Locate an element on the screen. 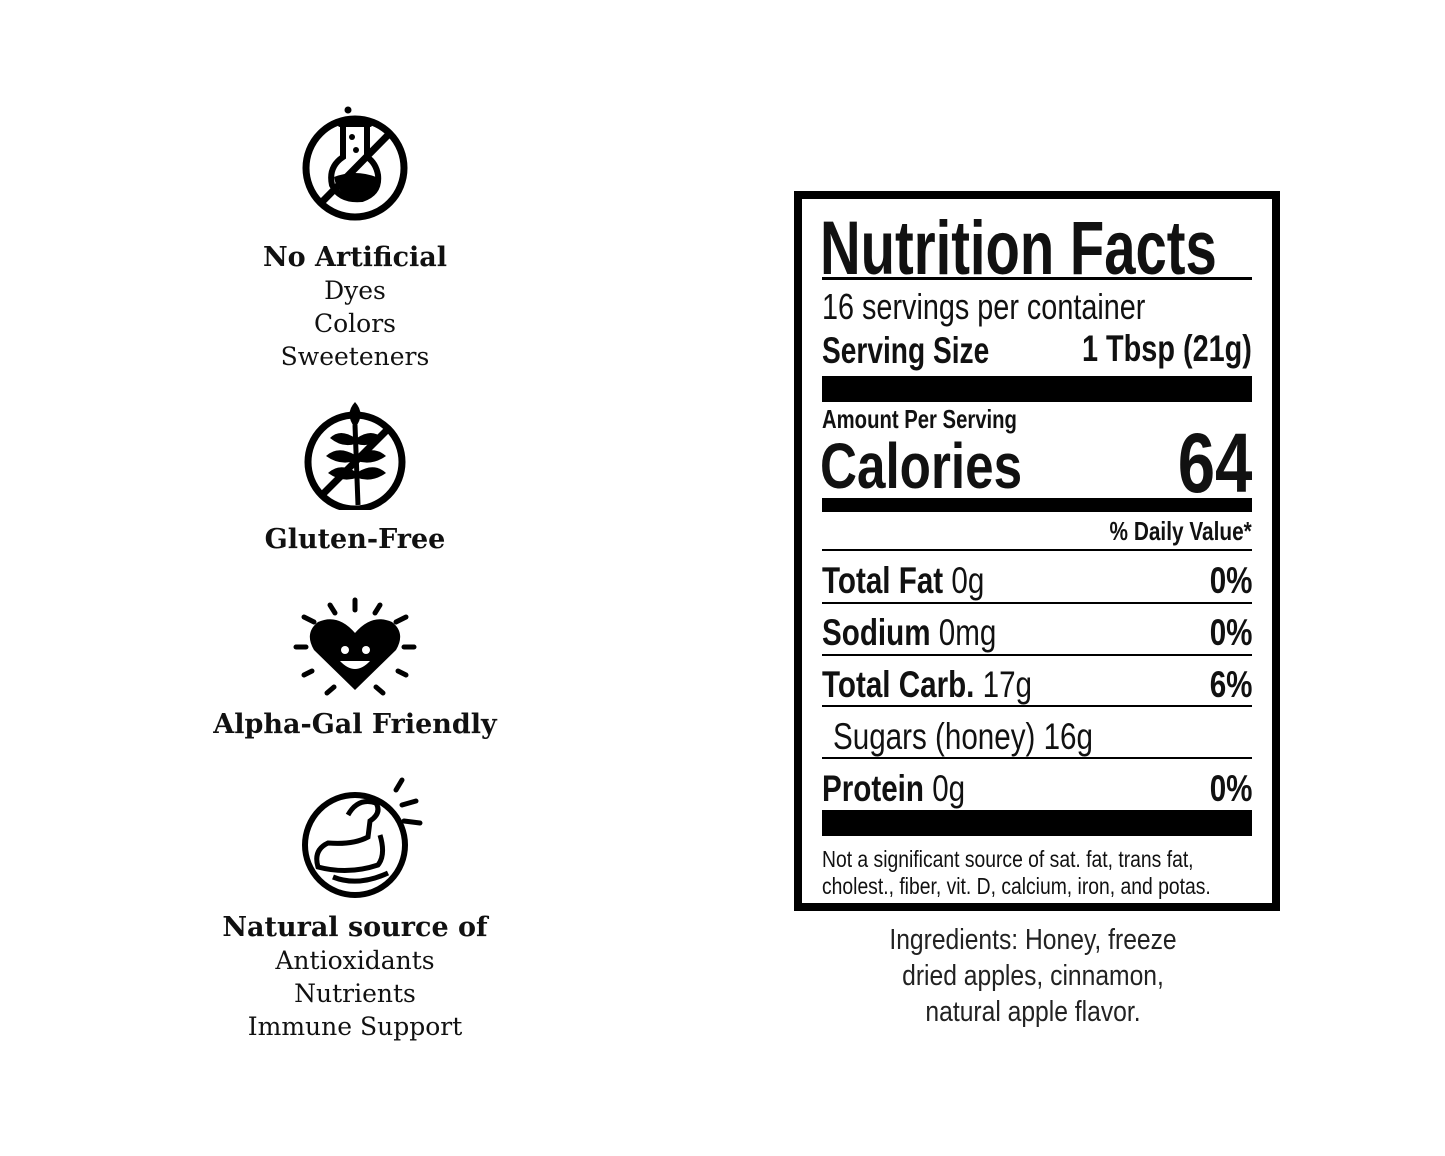 The image size is (1445, 1156). nutrient-name: Sodium is located at coordinates (876, 632).